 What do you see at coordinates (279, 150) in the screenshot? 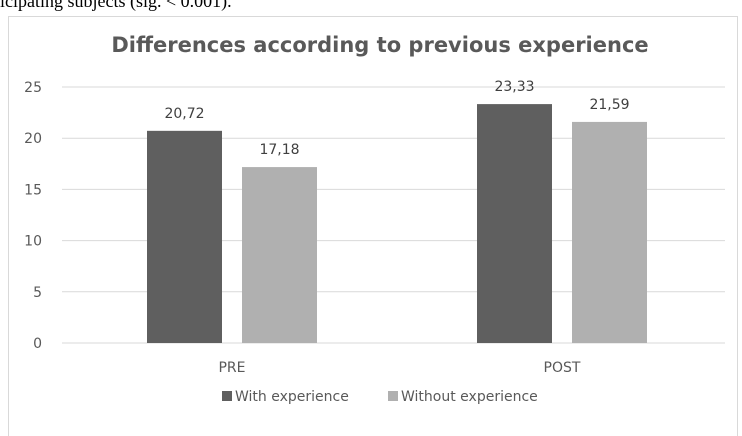
I see `data-label: 17,18` at bounding box center [279, 150].